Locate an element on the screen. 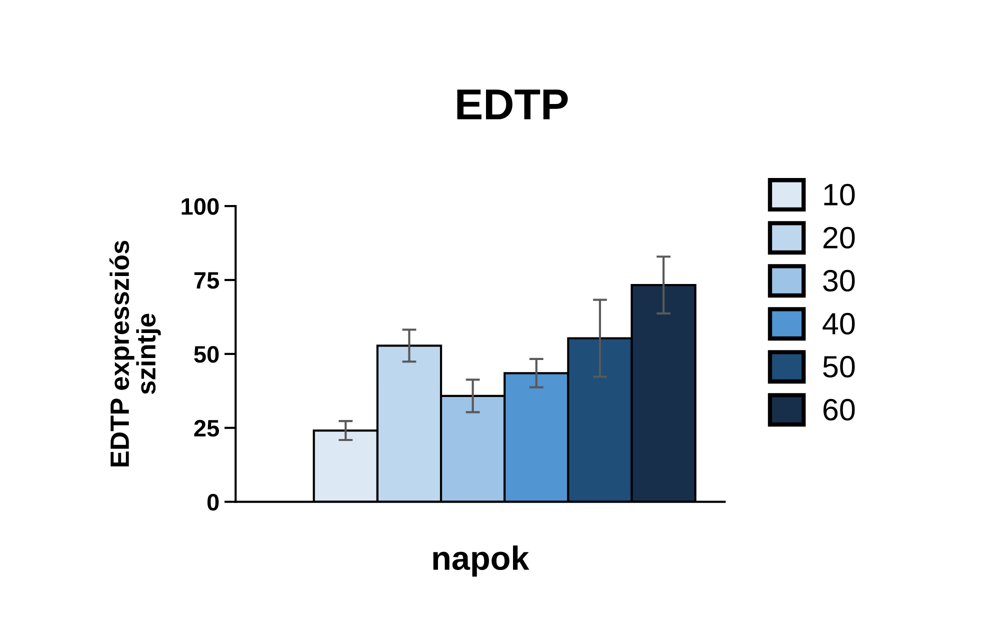 Image resolution: width=990 pixels, height=636 pixels. legend-label: 40 is located at coordinates (838, 323).